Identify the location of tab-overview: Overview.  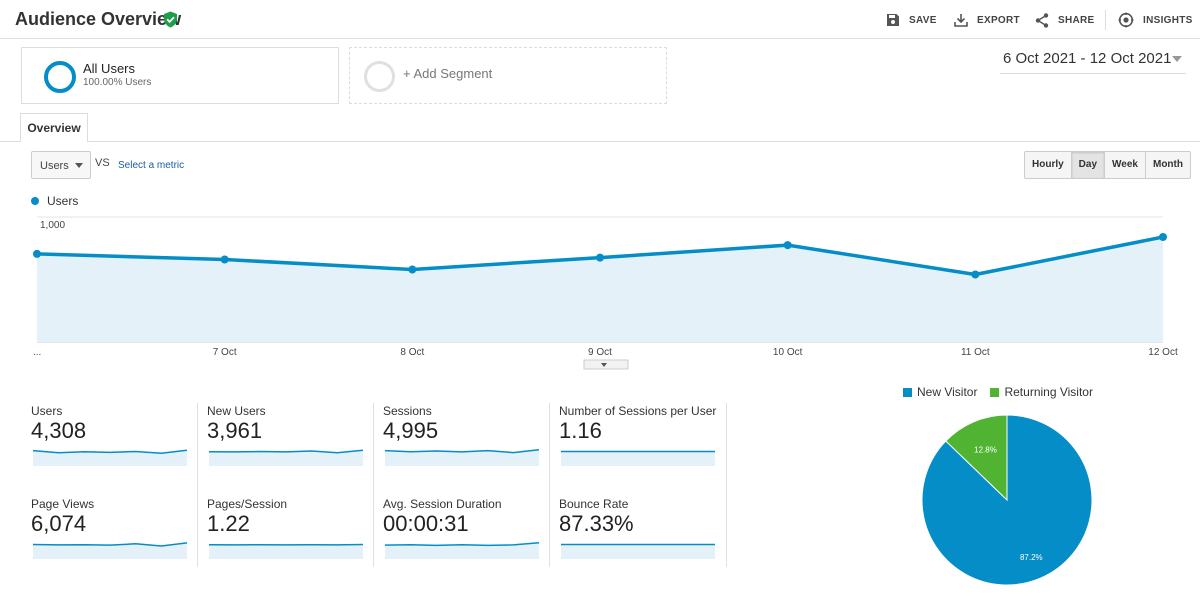
(54, 127).